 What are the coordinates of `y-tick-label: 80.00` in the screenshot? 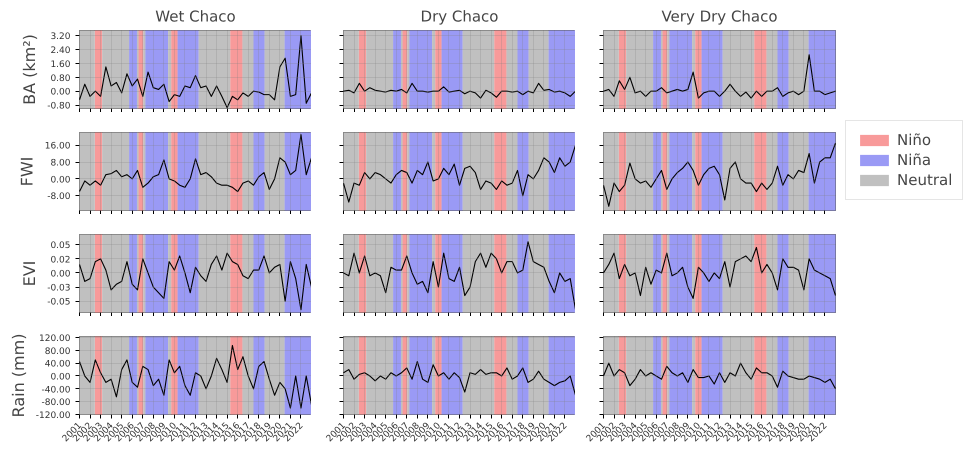 It's located at (57, 351).